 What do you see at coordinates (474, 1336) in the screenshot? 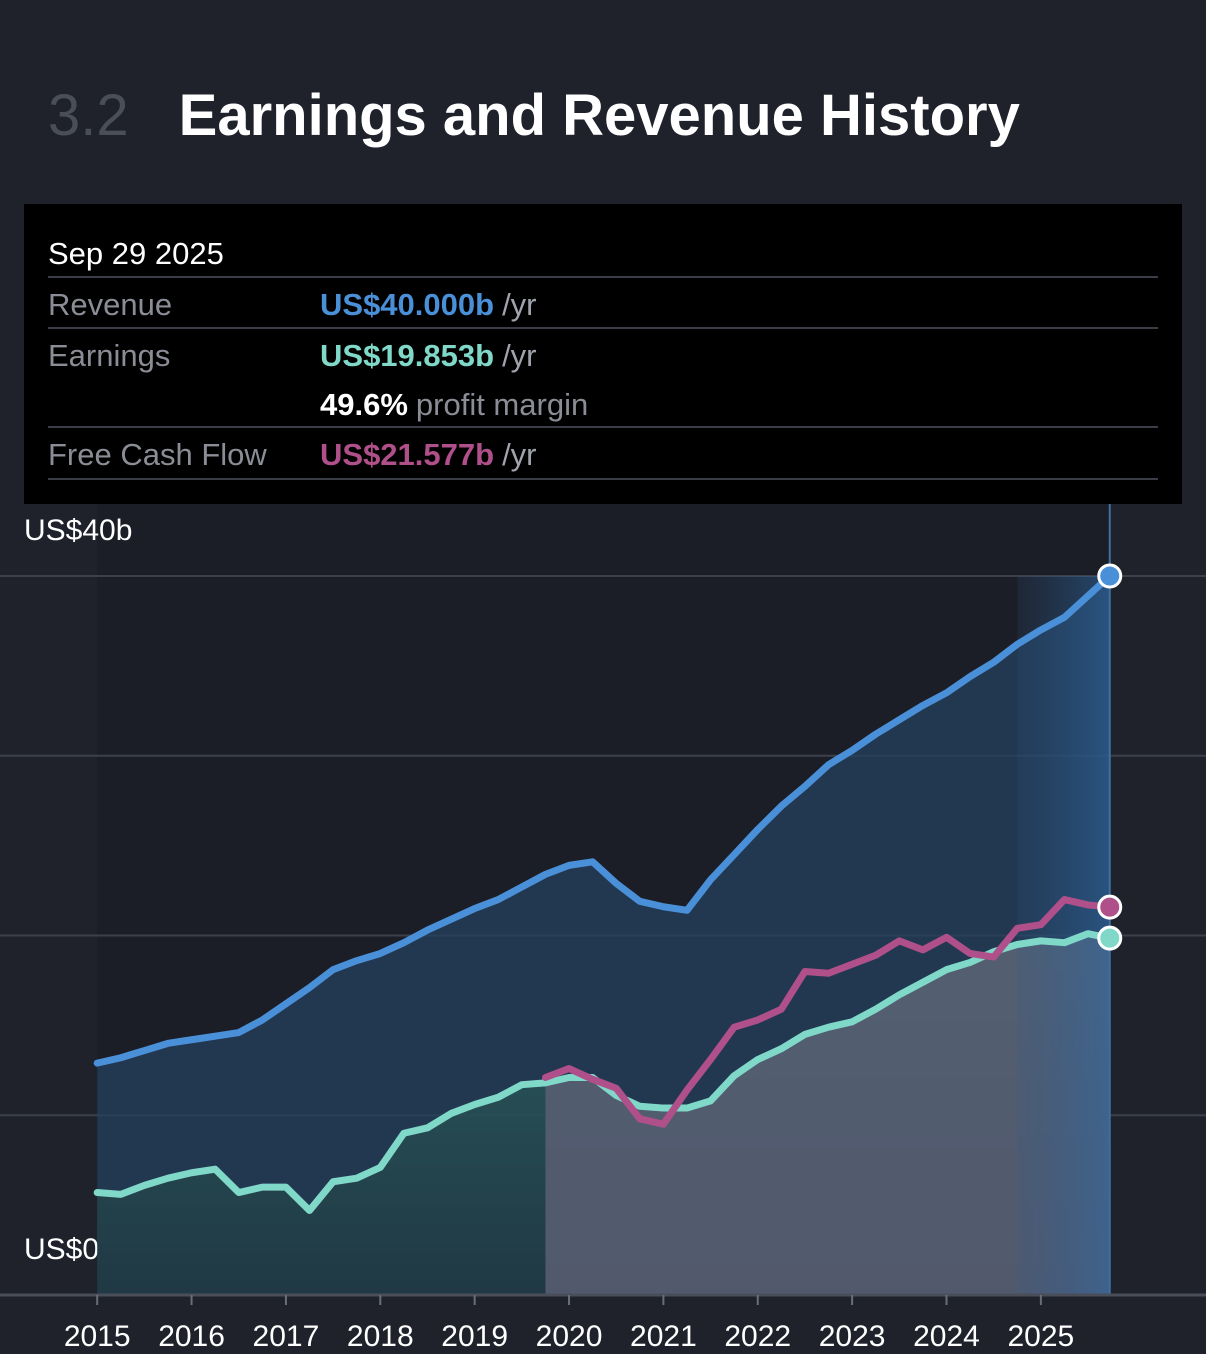
I see `x-tick-label: 2019` at bounding box center [474, 1336].